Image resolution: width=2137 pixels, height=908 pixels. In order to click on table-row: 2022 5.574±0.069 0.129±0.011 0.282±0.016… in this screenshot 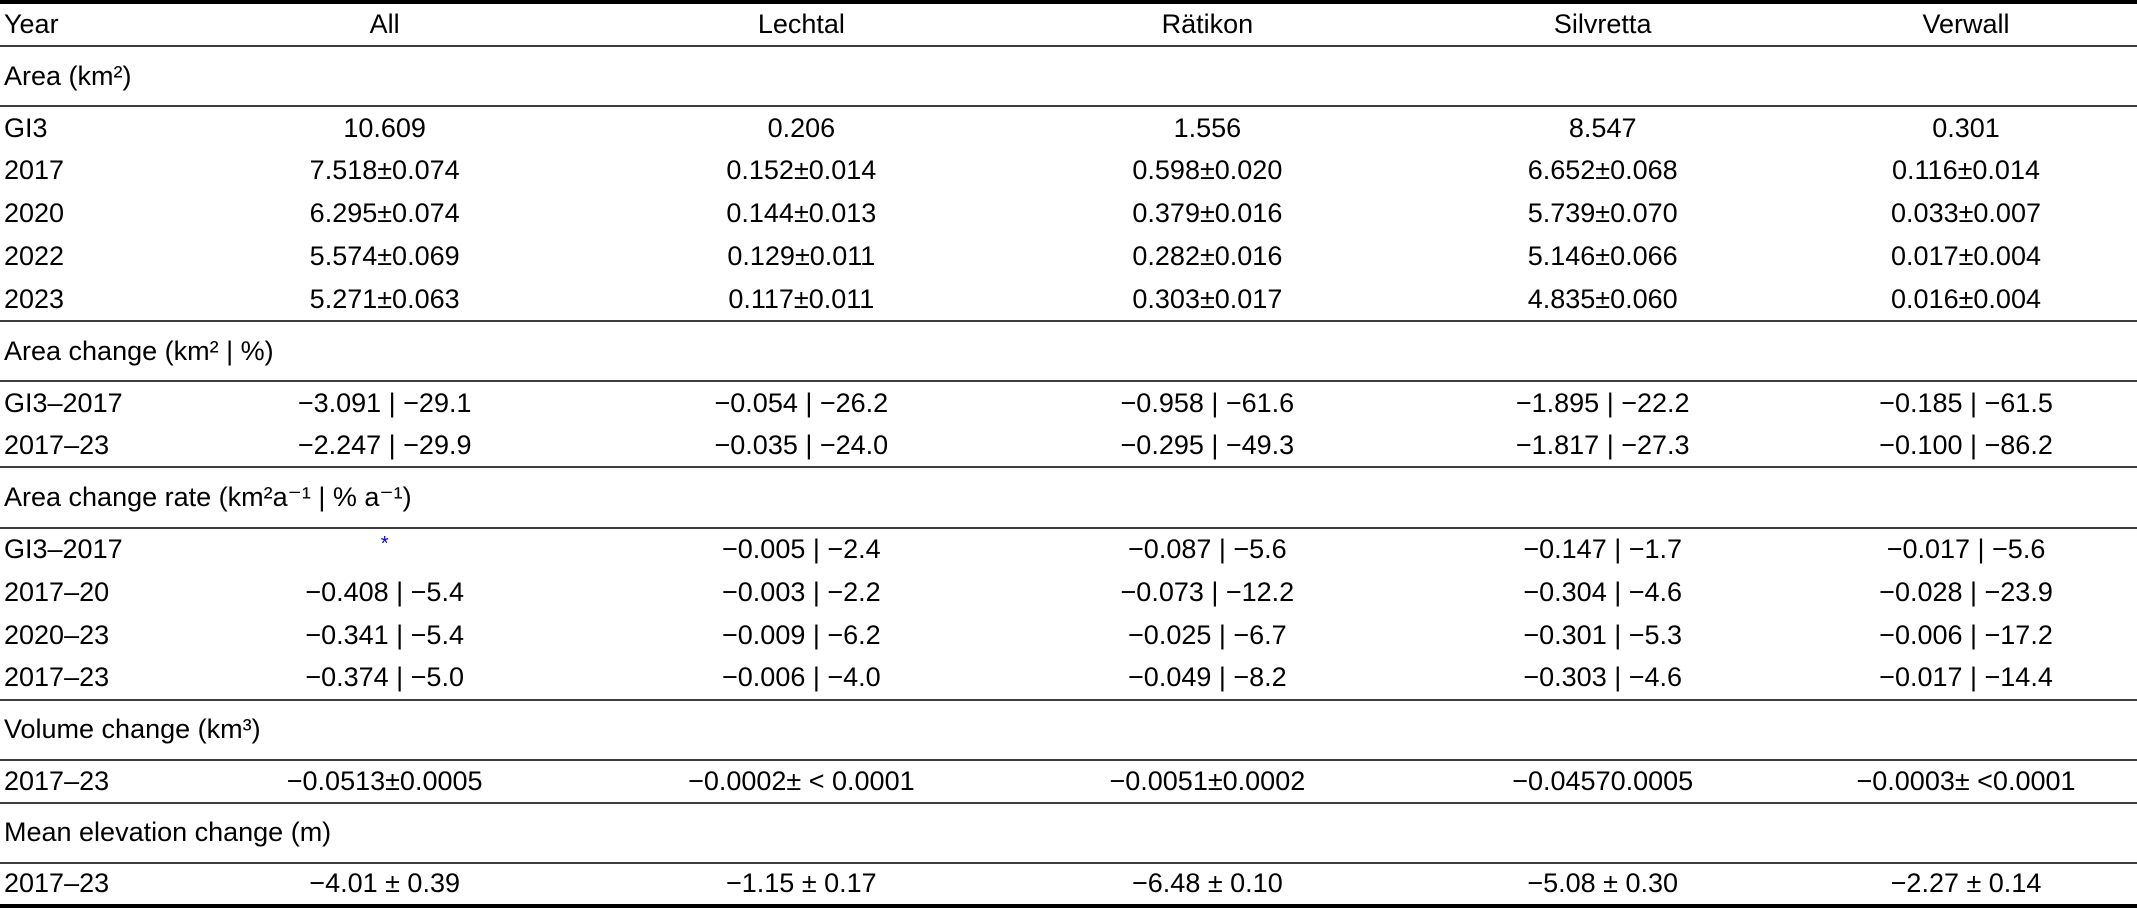, I will do `click(1068, 256)`.